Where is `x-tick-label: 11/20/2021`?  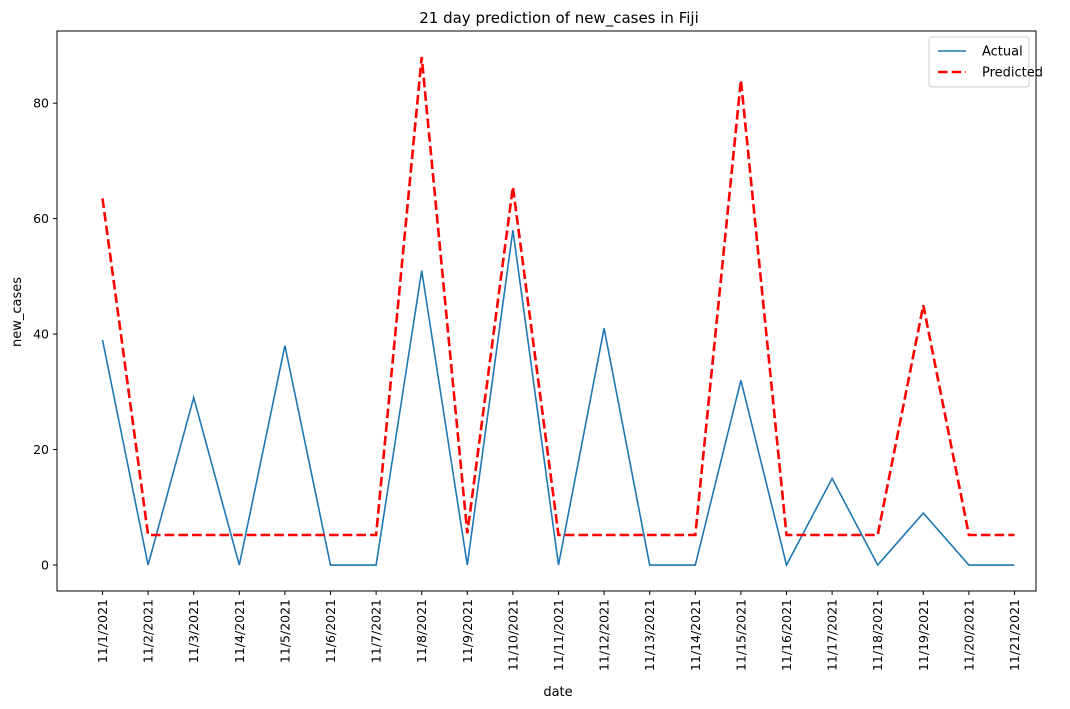 x-tick-label: 11/20/2021 is located at coordinates (968, 635).